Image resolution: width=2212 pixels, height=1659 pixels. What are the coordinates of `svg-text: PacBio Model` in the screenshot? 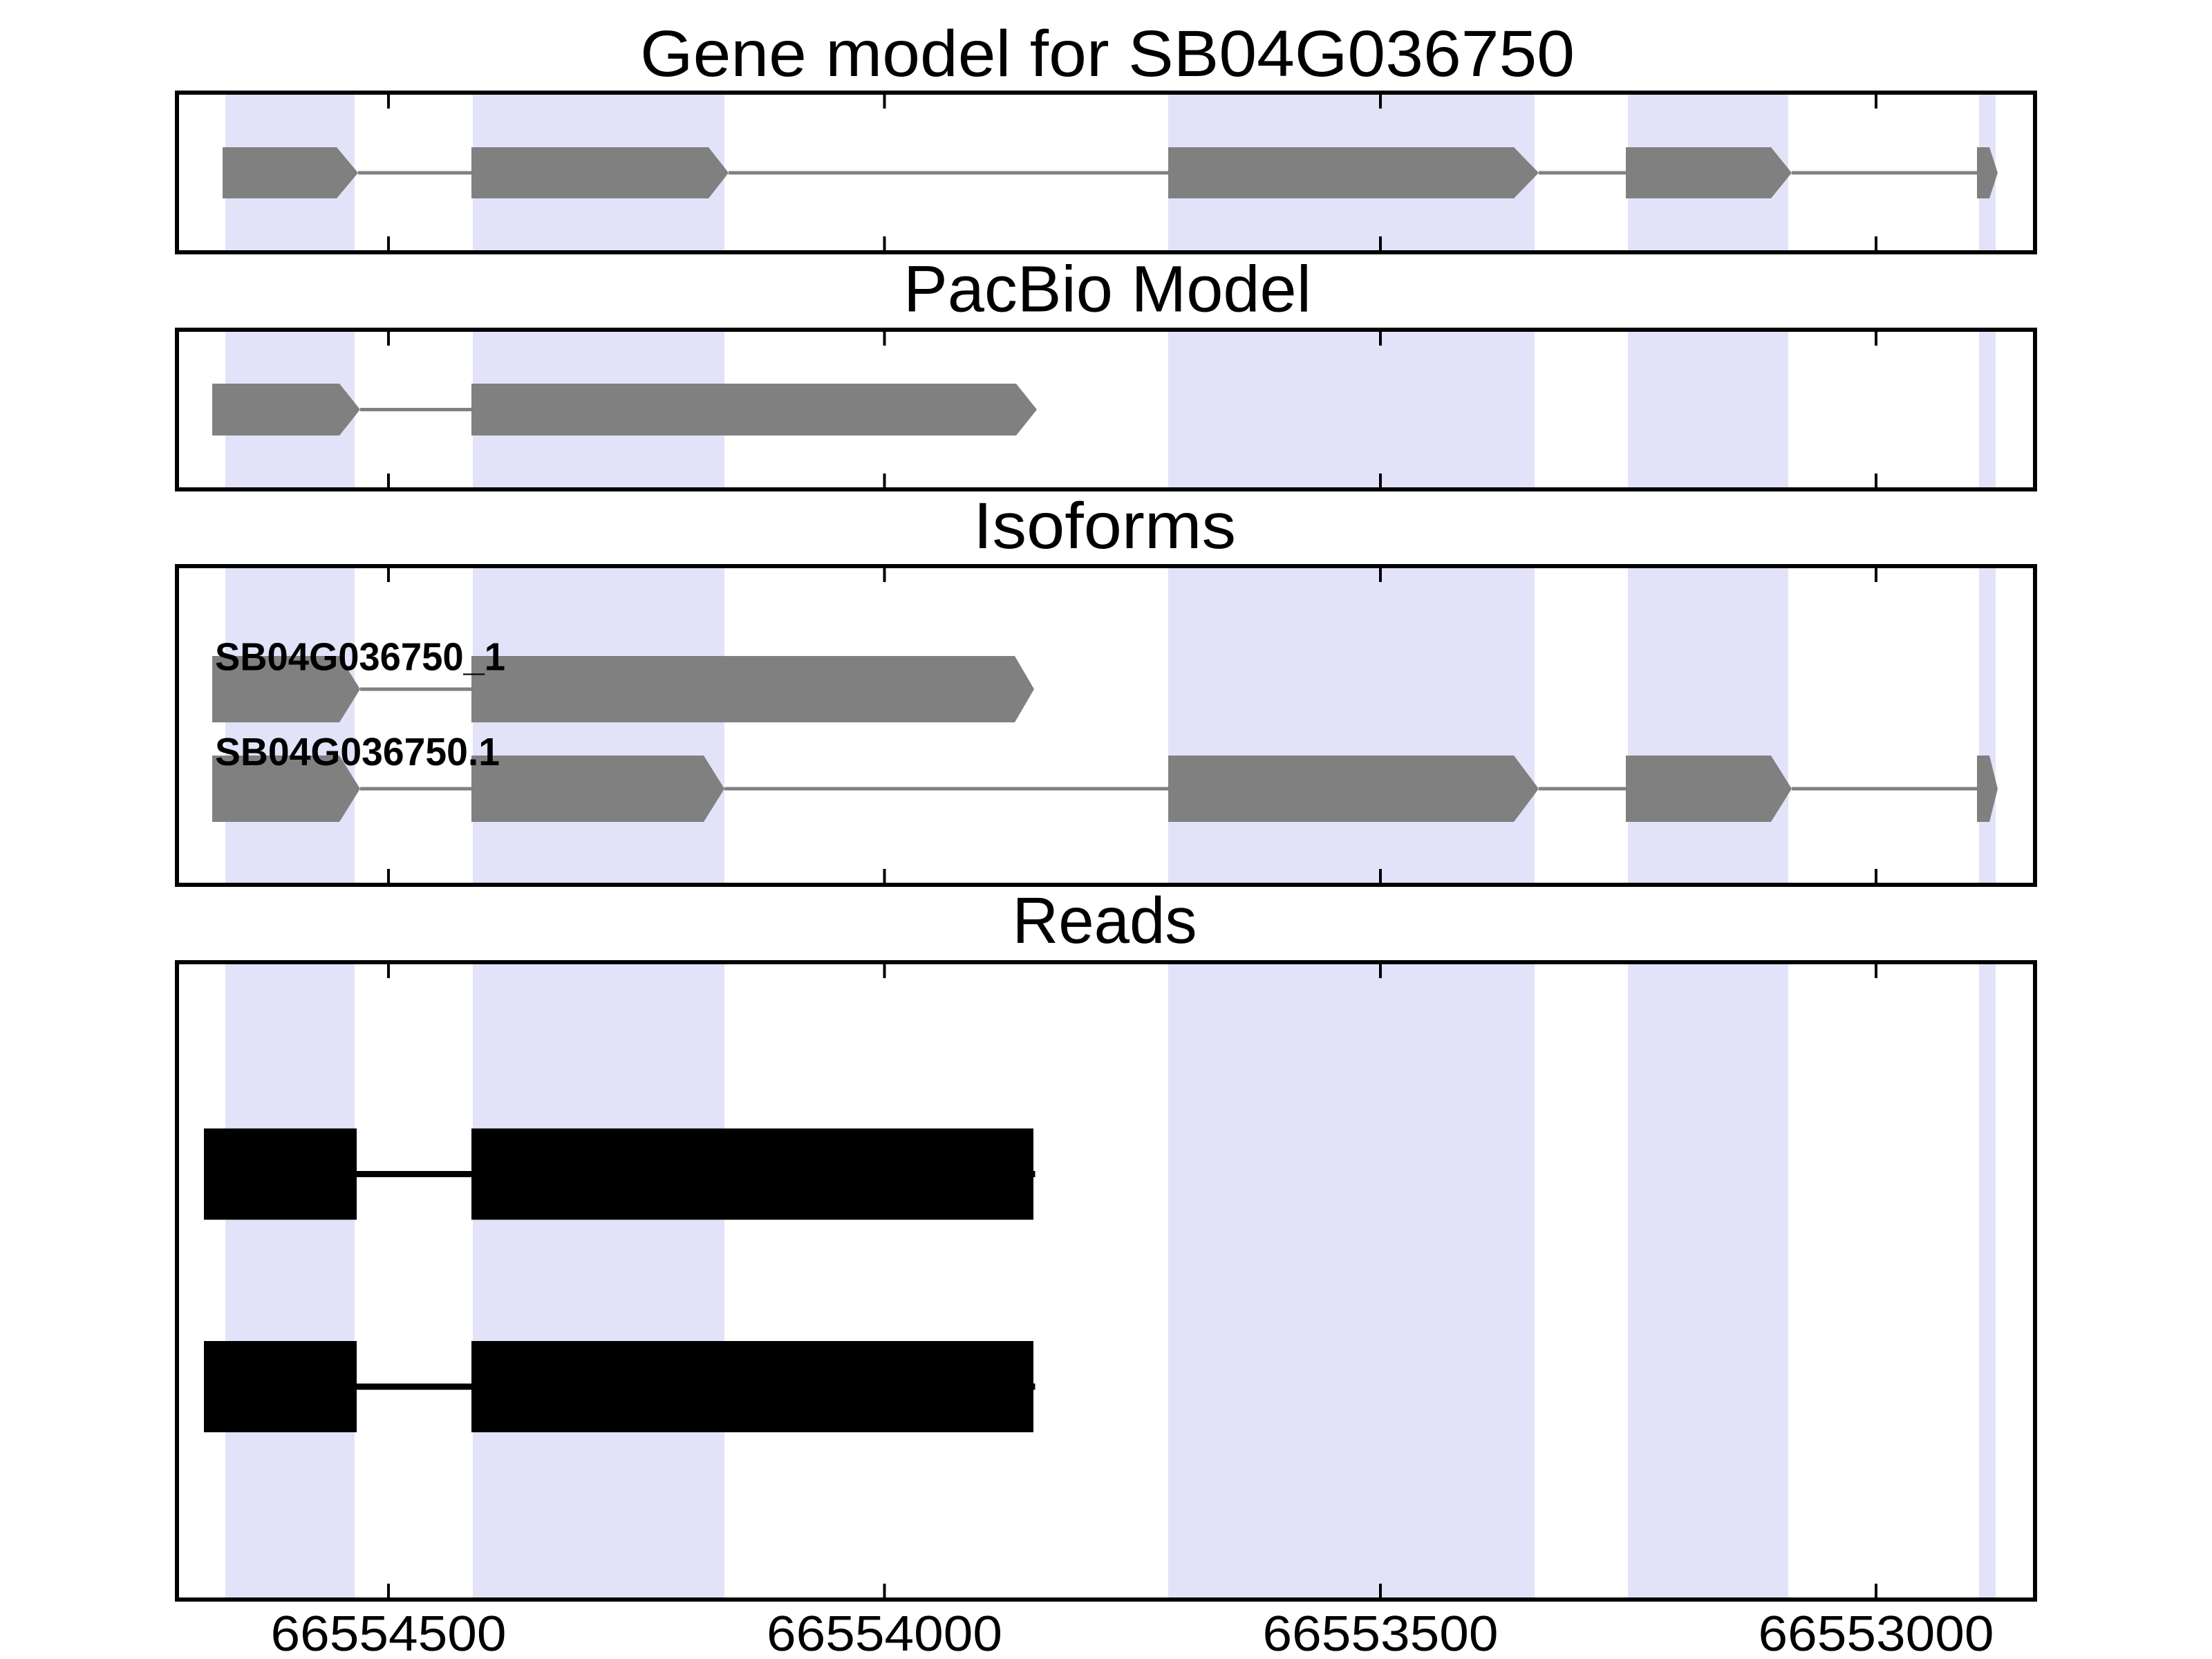 It's located at (1107, 289).